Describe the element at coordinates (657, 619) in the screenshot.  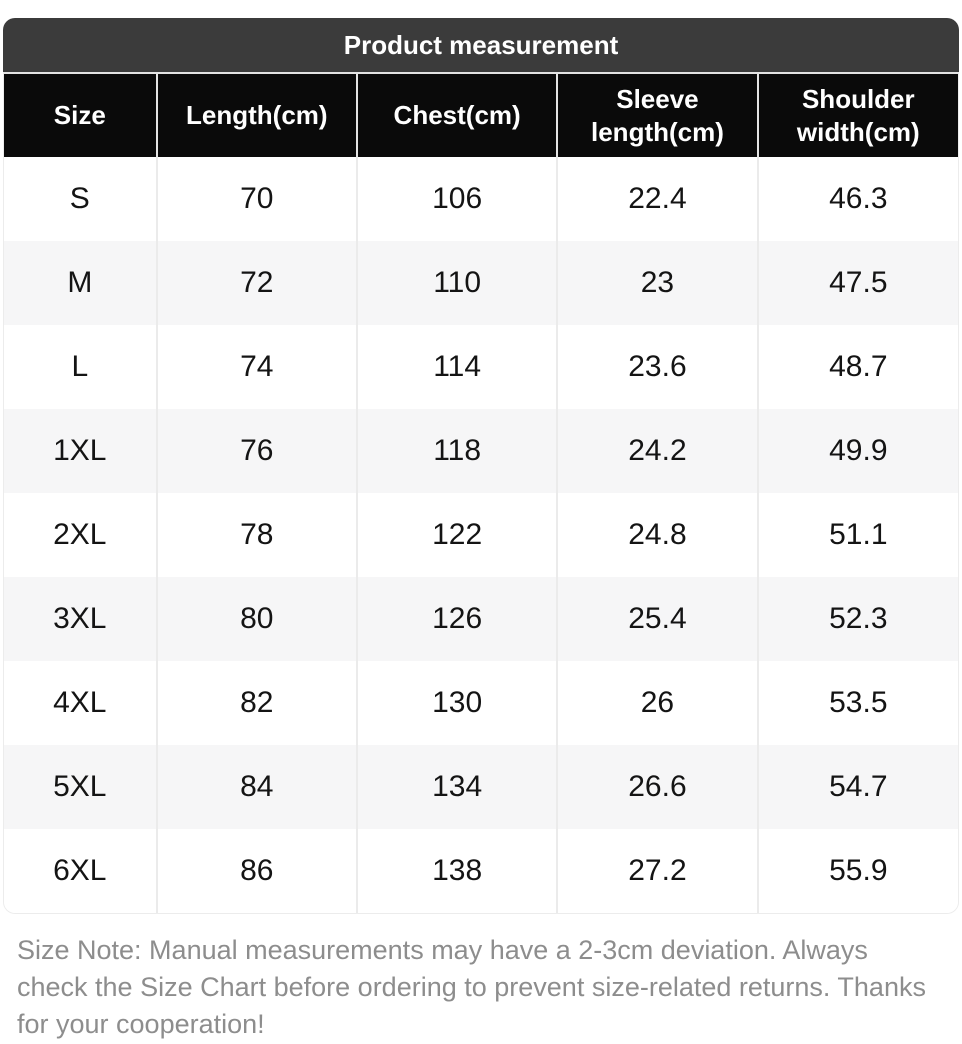
I see `measurement-cell: 25.4` at that location.